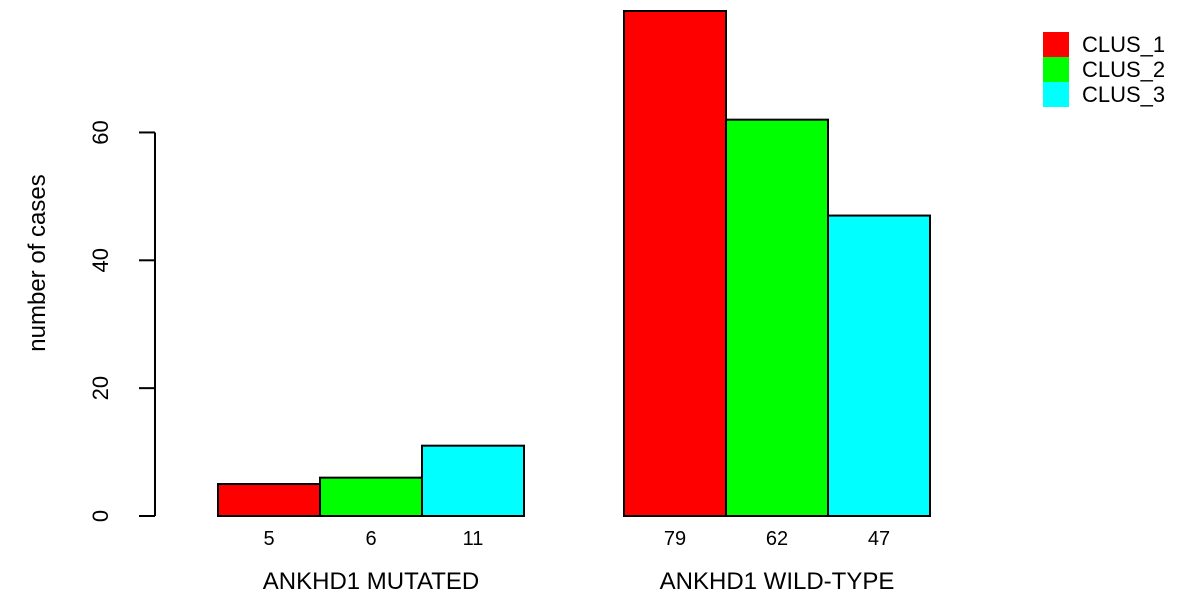  Describe the element at coordinates (473, 539) in the screenshot. I see `bar-value-label: 11` at that location.